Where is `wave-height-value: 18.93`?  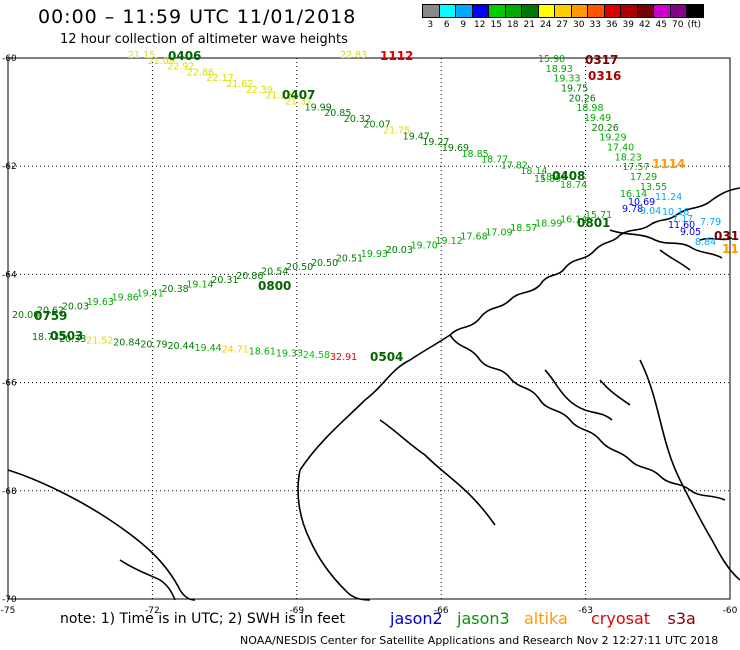
wave-height-value: 18.93 is located at coordinates (559, 69).